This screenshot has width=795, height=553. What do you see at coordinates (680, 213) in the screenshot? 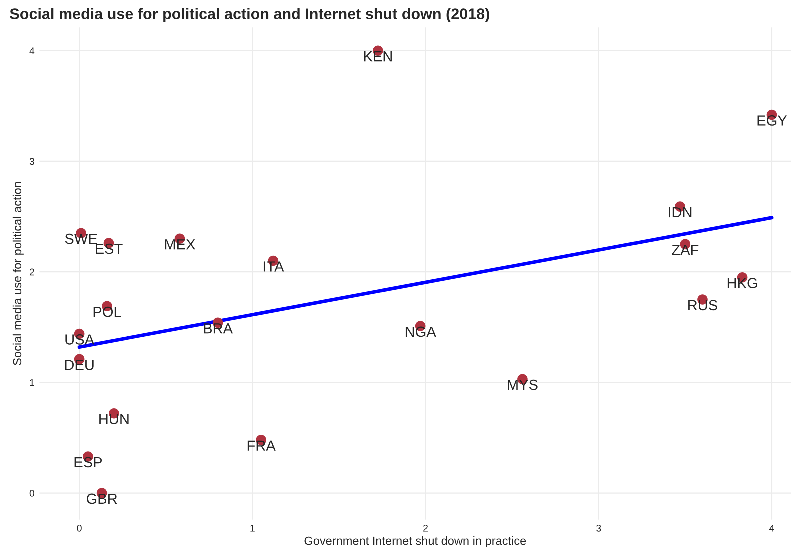
I see `annotation: IDN` at bounding box center [680, 213].